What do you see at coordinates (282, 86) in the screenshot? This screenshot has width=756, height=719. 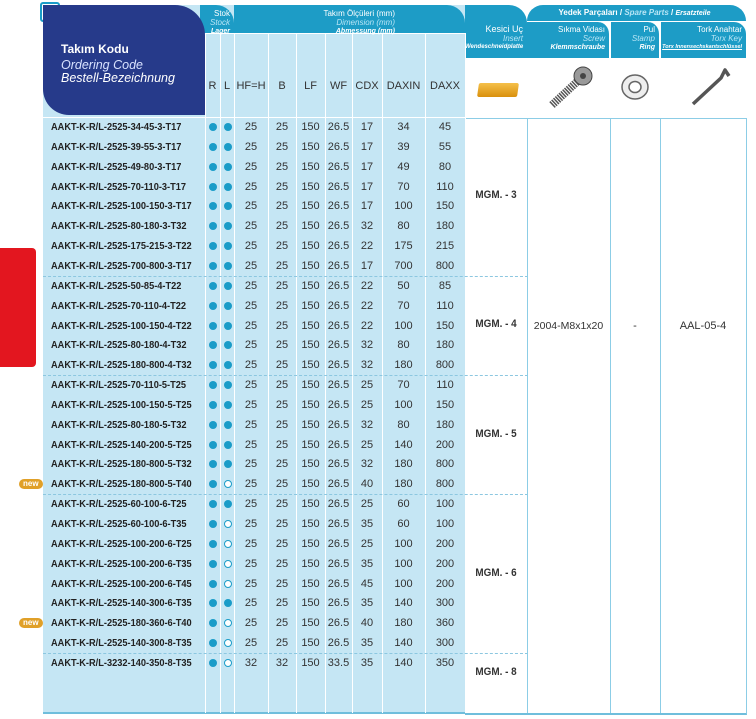 I see `column-header-b: B` at bounding box center [282, 86].